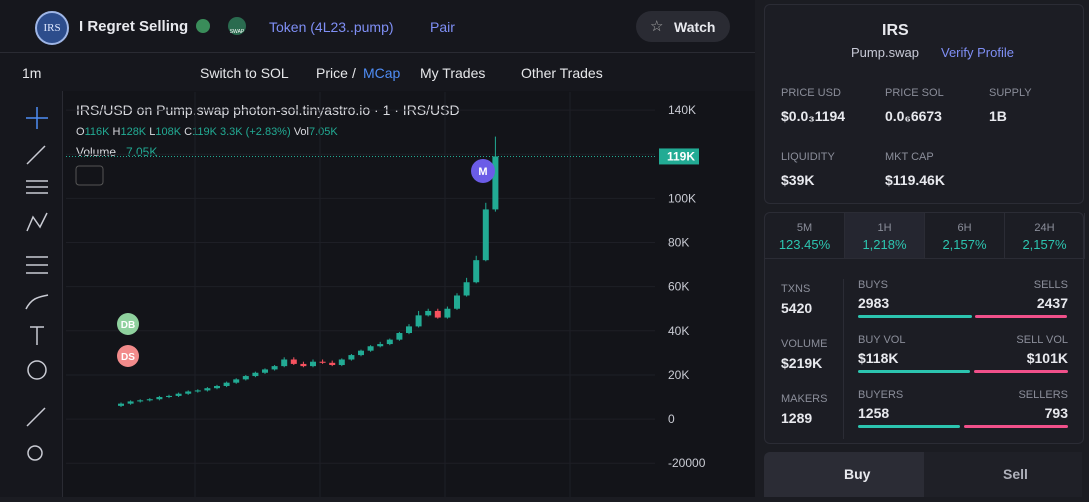 This screenshot has width=1089, height=502. Describe the element at coordinates (1042, 340) in the screenshot. I see `right-label: SELL VOL` at that location.